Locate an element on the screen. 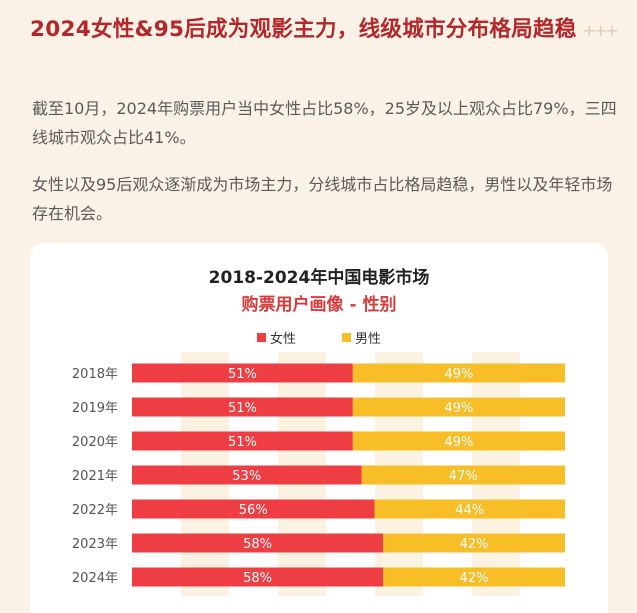 This screenshot has width=637, height=613. legend-label-female: 女性 is located at coordinates (282, 339).